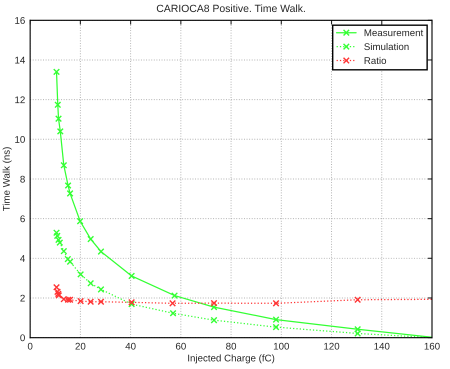 The image size is (450, 369). Describe the element at coordinates (7, 179) in the screenshot. I see `y-axis-title: Time Walk (ns)` at that location.